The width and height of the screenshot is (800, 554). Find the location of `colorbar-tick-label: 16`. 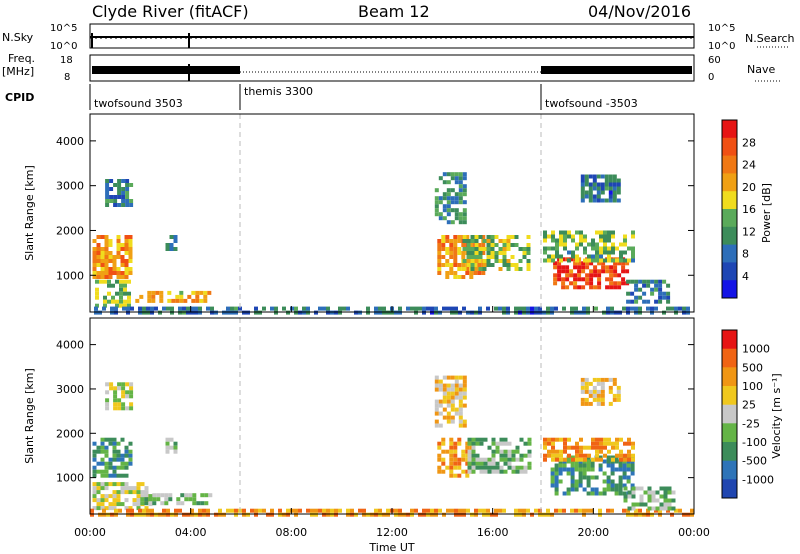

colorbar-tick-label: 16 is located at coordinates (749, 209).